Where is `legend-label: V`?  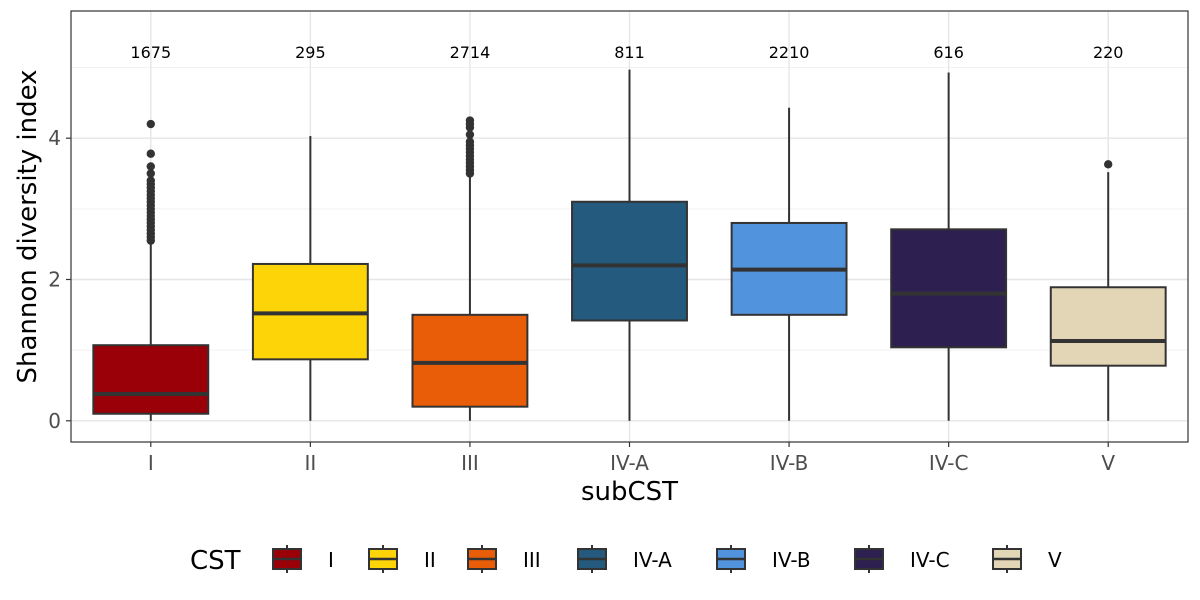
legend-label: V is located at coordinates (1055, 560).